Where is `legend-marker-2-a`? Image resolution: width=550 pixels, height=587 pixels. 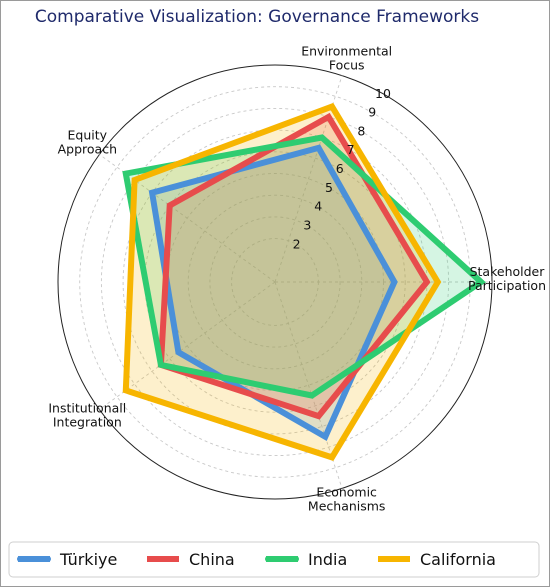 legend-marker-2-a is located at coordinates (268, 559).